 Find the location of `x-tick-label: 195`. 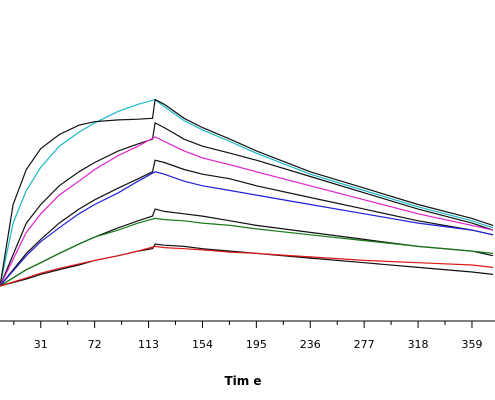

x-tick-label: 195 is located at coordinates (256, 344).